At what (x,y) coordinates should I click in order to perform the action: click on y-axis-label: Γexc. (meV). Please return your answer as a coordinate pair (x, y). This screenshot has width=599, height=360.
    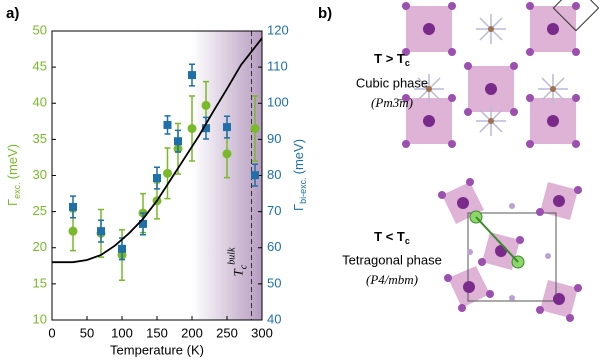
    Looking at the image, I should click on (13, 175).